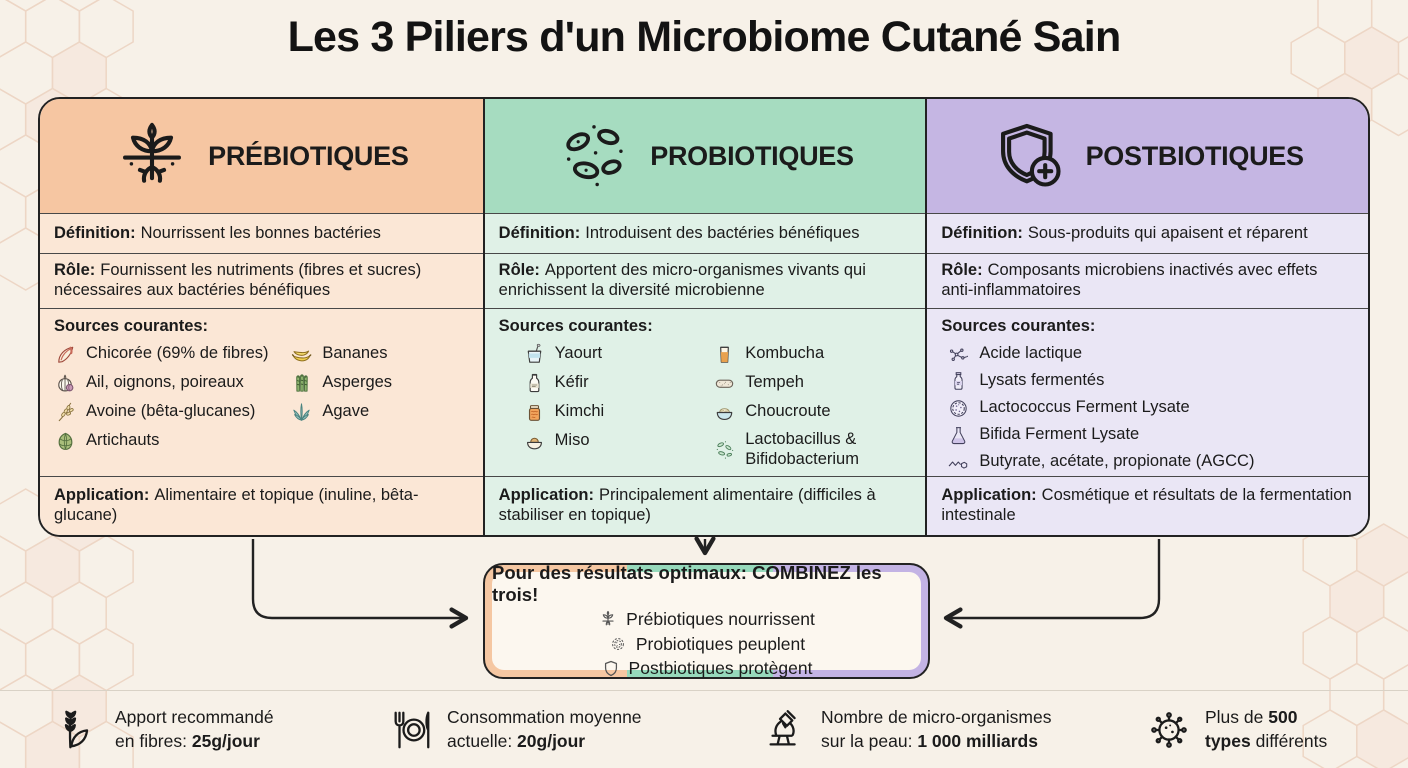 This screenshot has width=1408, height=768. I want to click on stat-line: en fibres: 25g/jour, so click(187, 740).